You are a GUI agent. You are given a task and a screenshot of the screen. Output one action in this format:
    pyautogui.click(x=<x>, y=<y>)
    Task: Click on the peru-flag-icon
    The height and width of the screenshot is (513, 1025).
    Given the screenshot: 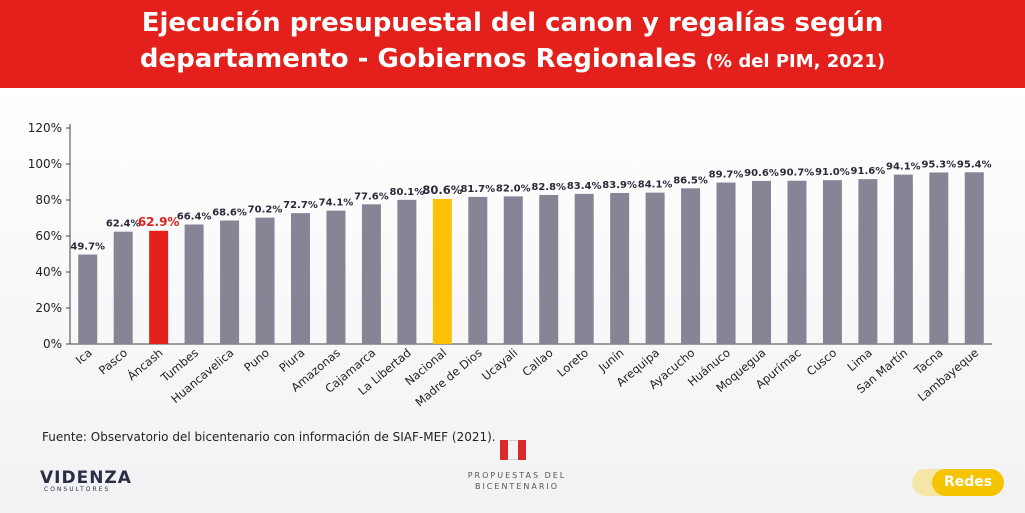 What is the action you would take?
    pyautogui.click(x=513, y=450)
    